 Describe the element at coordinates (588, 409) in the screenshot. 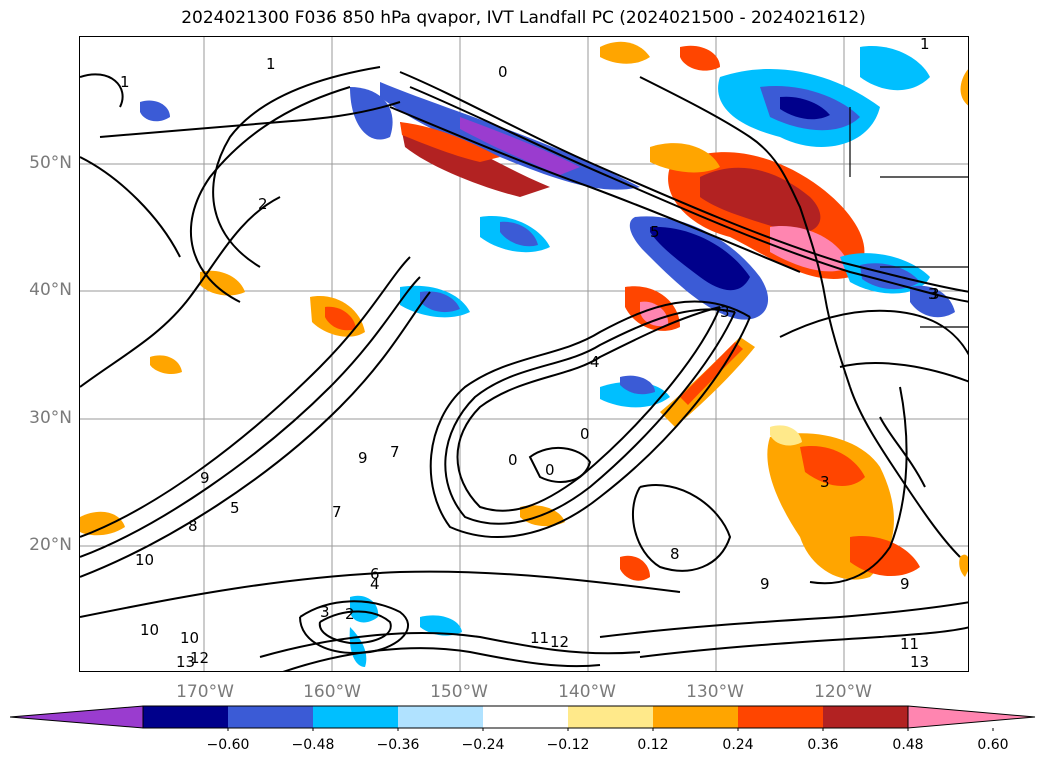

I see `trough-contour` at that location.